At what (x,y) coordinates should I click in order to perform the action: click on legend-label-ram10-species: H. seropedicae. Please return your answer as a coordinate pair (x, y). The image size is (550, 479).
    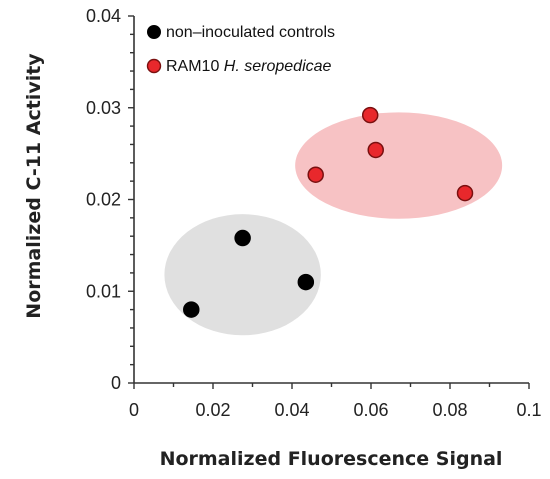
    Looking at the image, I should click on (278, 66).